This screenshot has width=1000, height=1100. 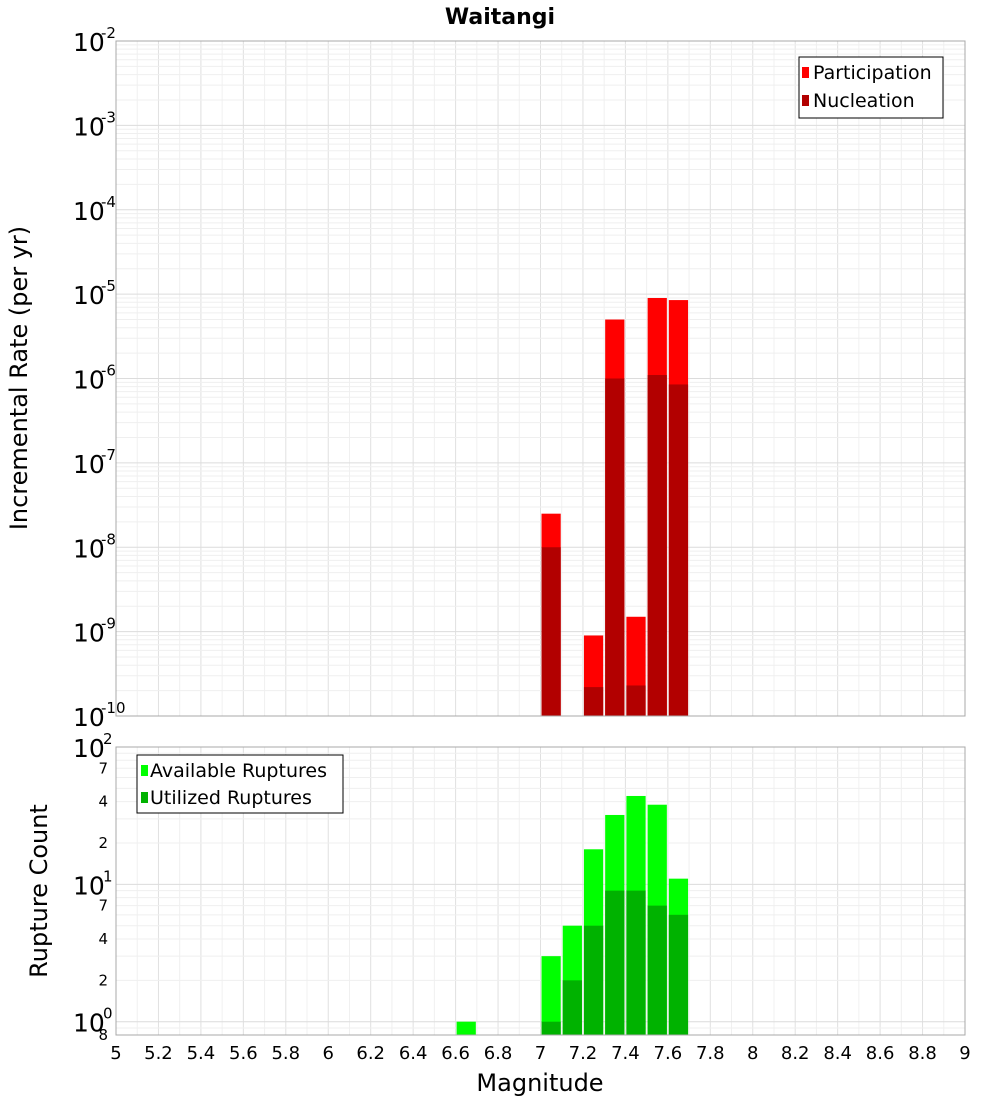 What do you see at coordinates (108, 33) in the screenshot?
I see `y-tick-label-exponent: -2` at bounding box center [108, 33].